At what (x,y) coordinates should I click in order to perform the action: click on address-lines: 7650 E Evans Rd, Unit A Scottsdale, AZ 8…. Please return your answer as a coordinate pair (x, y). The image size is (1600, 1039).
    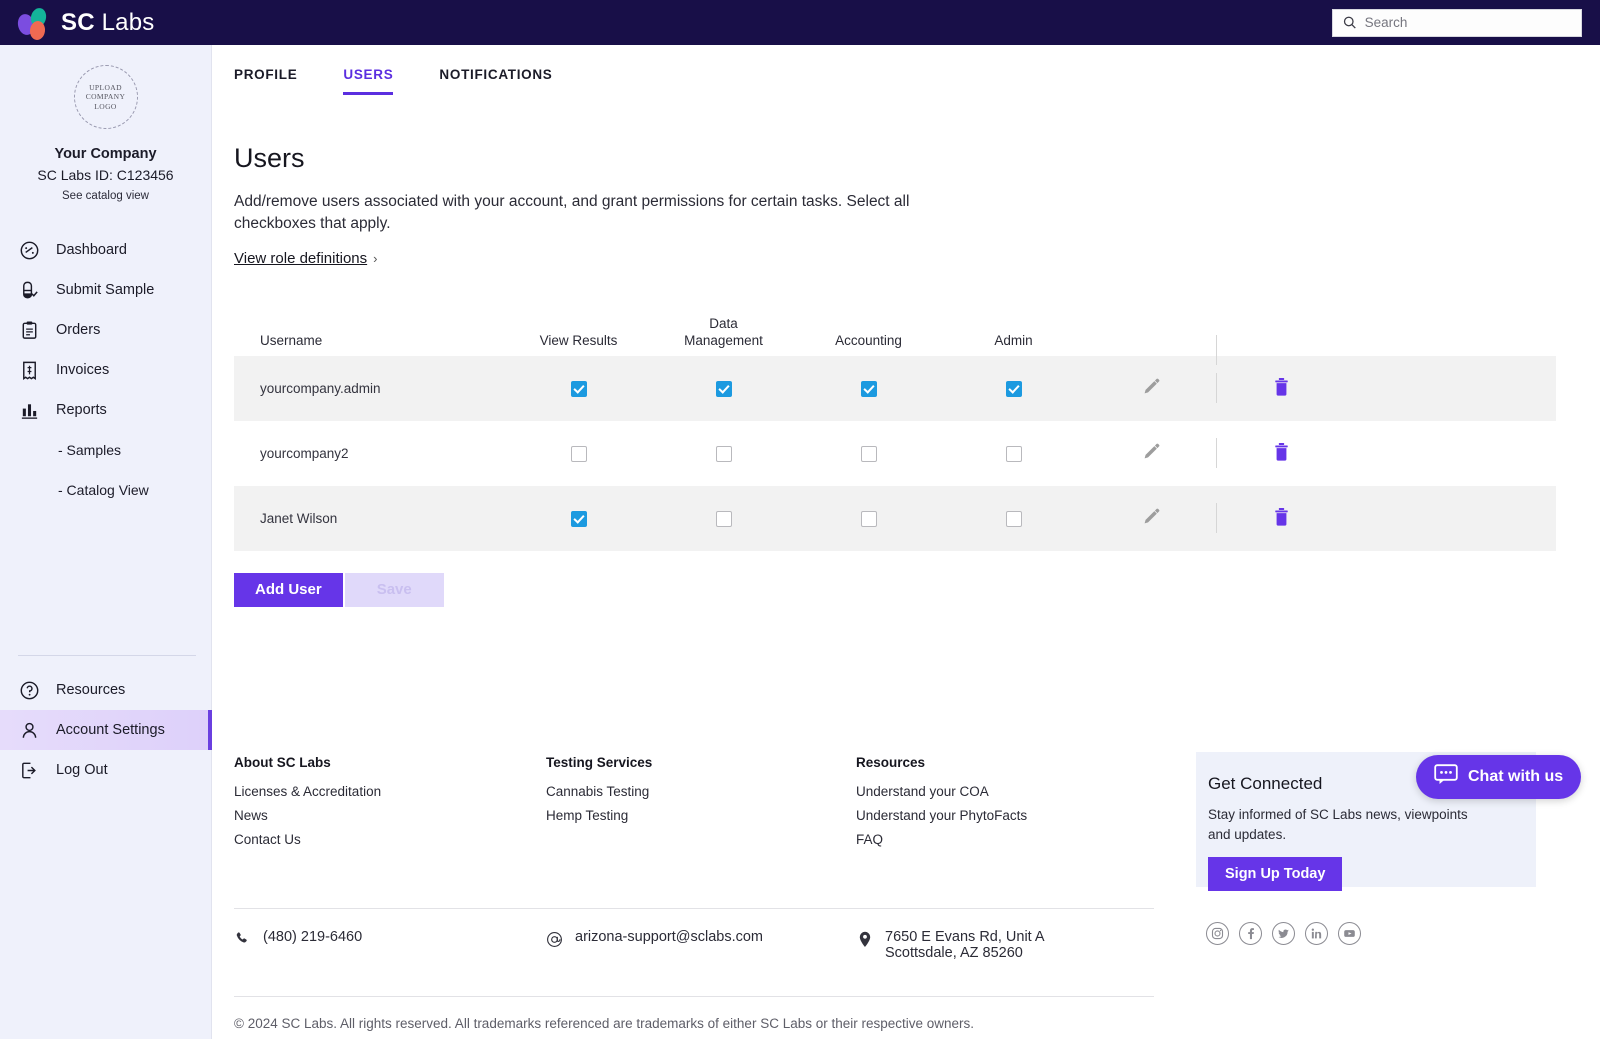
    Looking at the image, I should click on (965, 945).